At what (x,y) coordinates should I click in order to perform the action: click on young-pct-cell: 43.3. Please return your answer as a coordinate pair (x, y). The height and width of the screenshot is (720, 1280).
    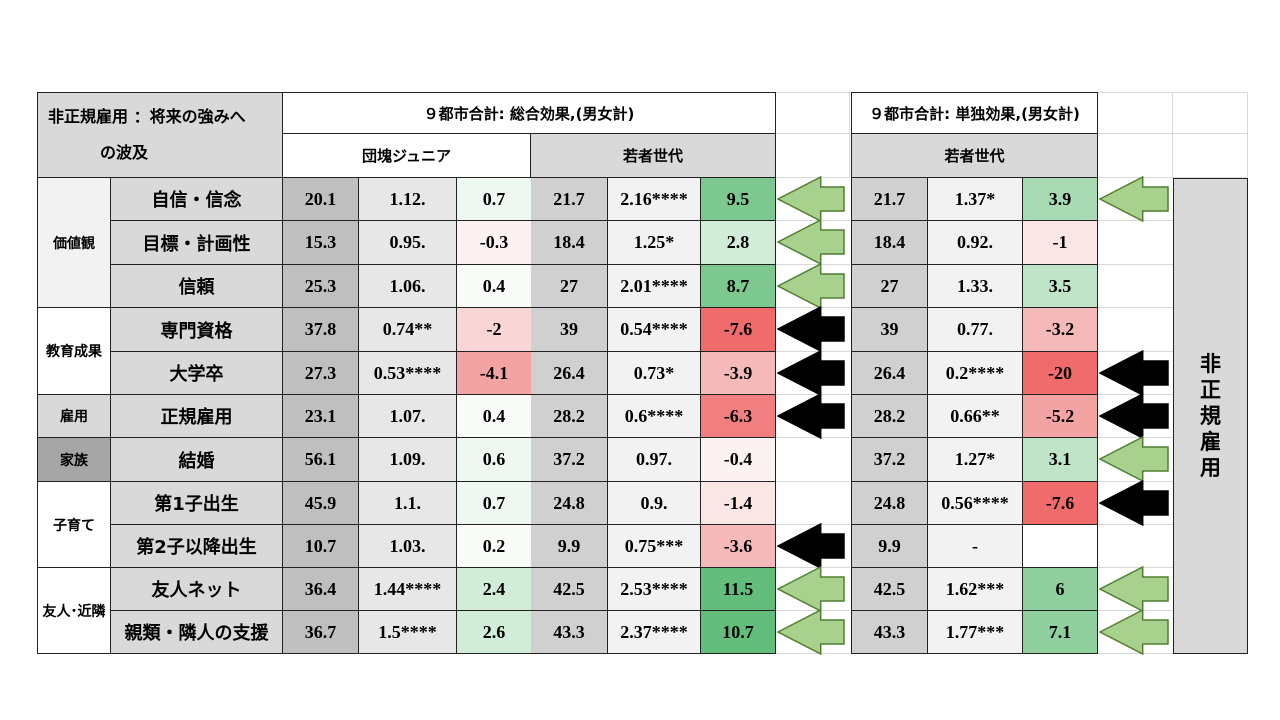
    Looking at the image, I should click on (569, 632).